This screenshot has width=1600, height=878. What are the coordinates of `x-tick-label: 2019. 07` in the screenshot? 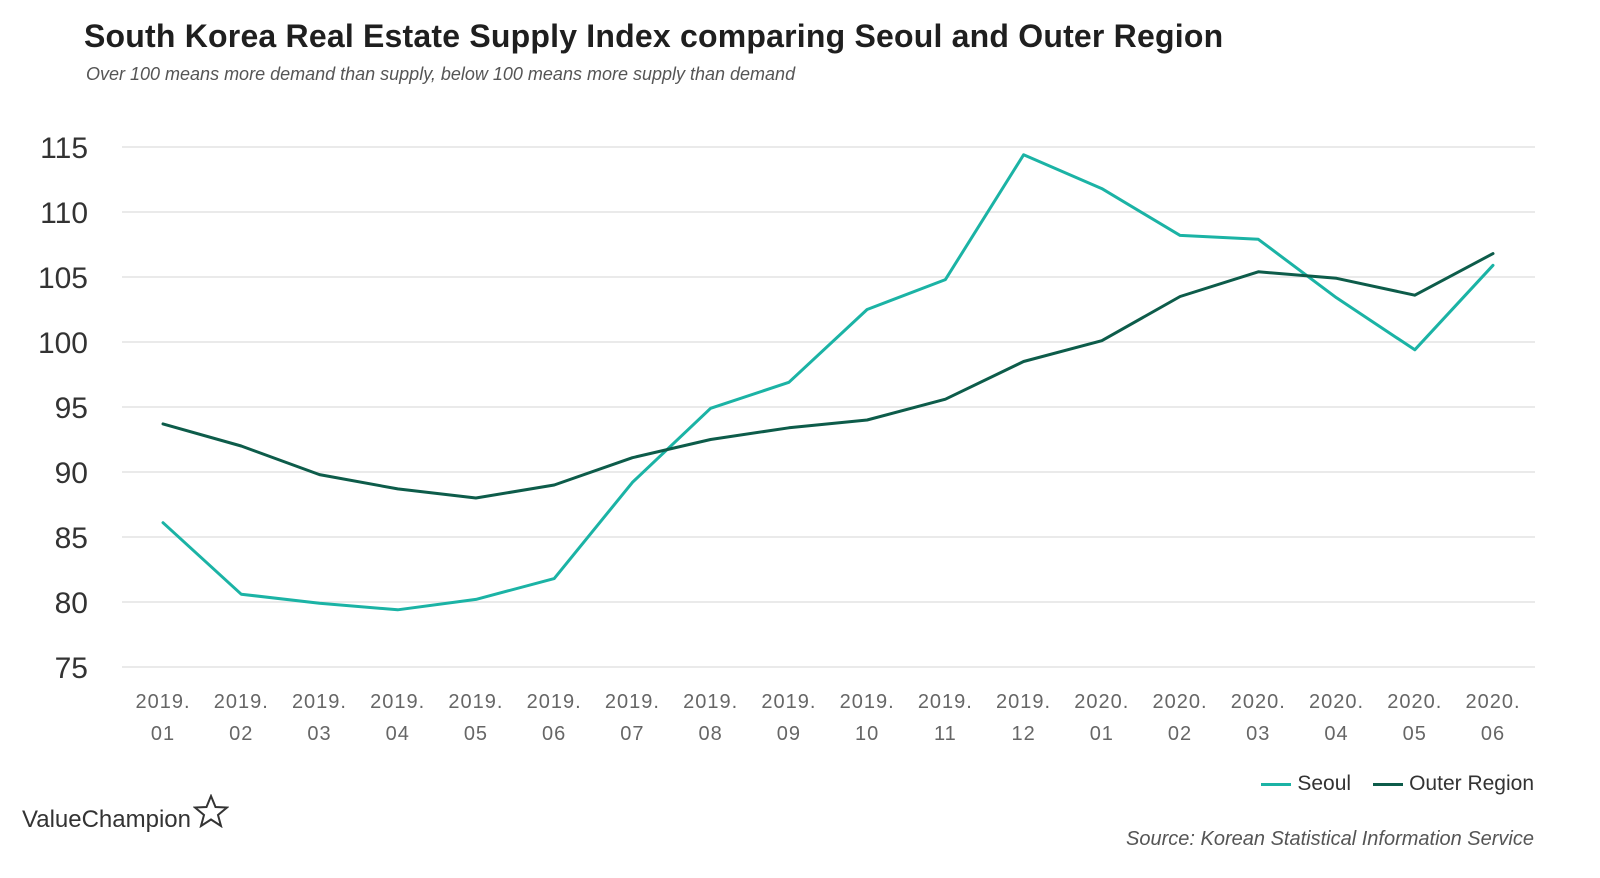 It's located at (632, 718).